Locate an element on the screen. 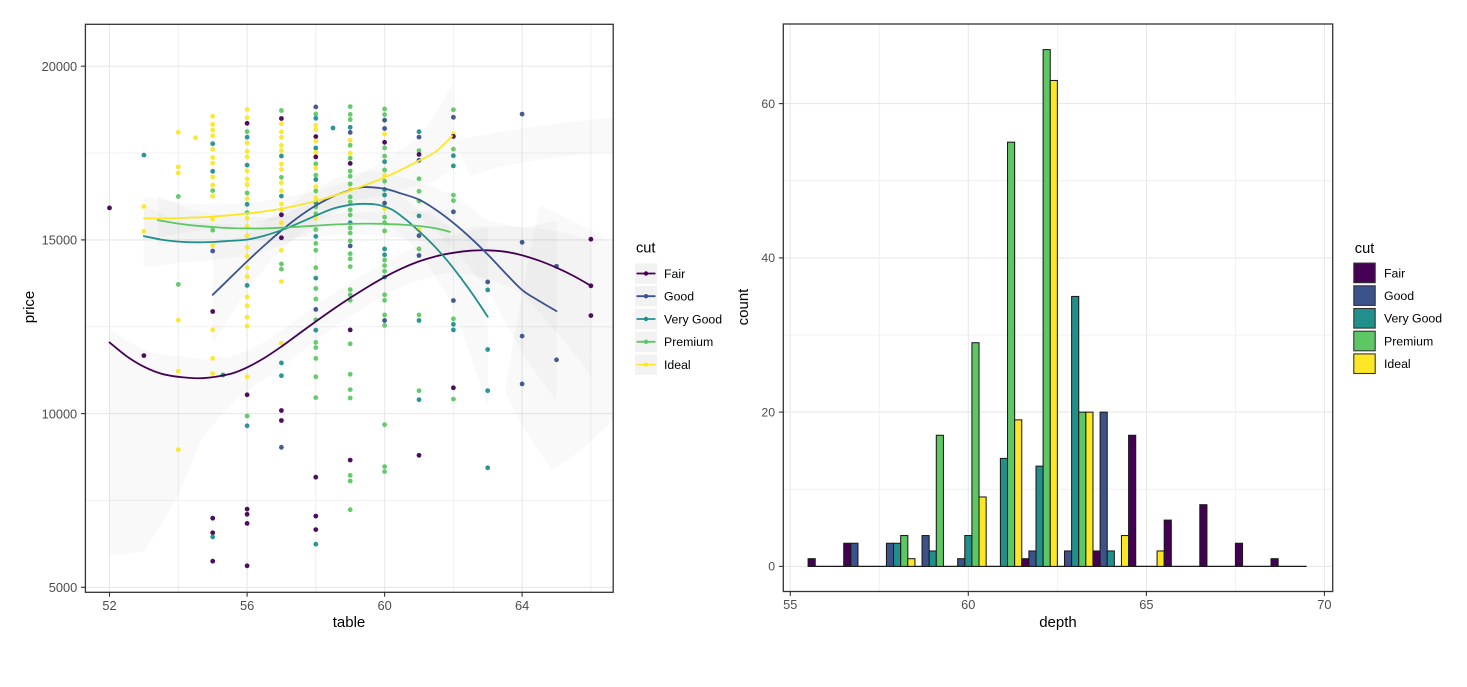 The image size is (1467, 687). svg-text: 40 is located at coordinates (768, 258).